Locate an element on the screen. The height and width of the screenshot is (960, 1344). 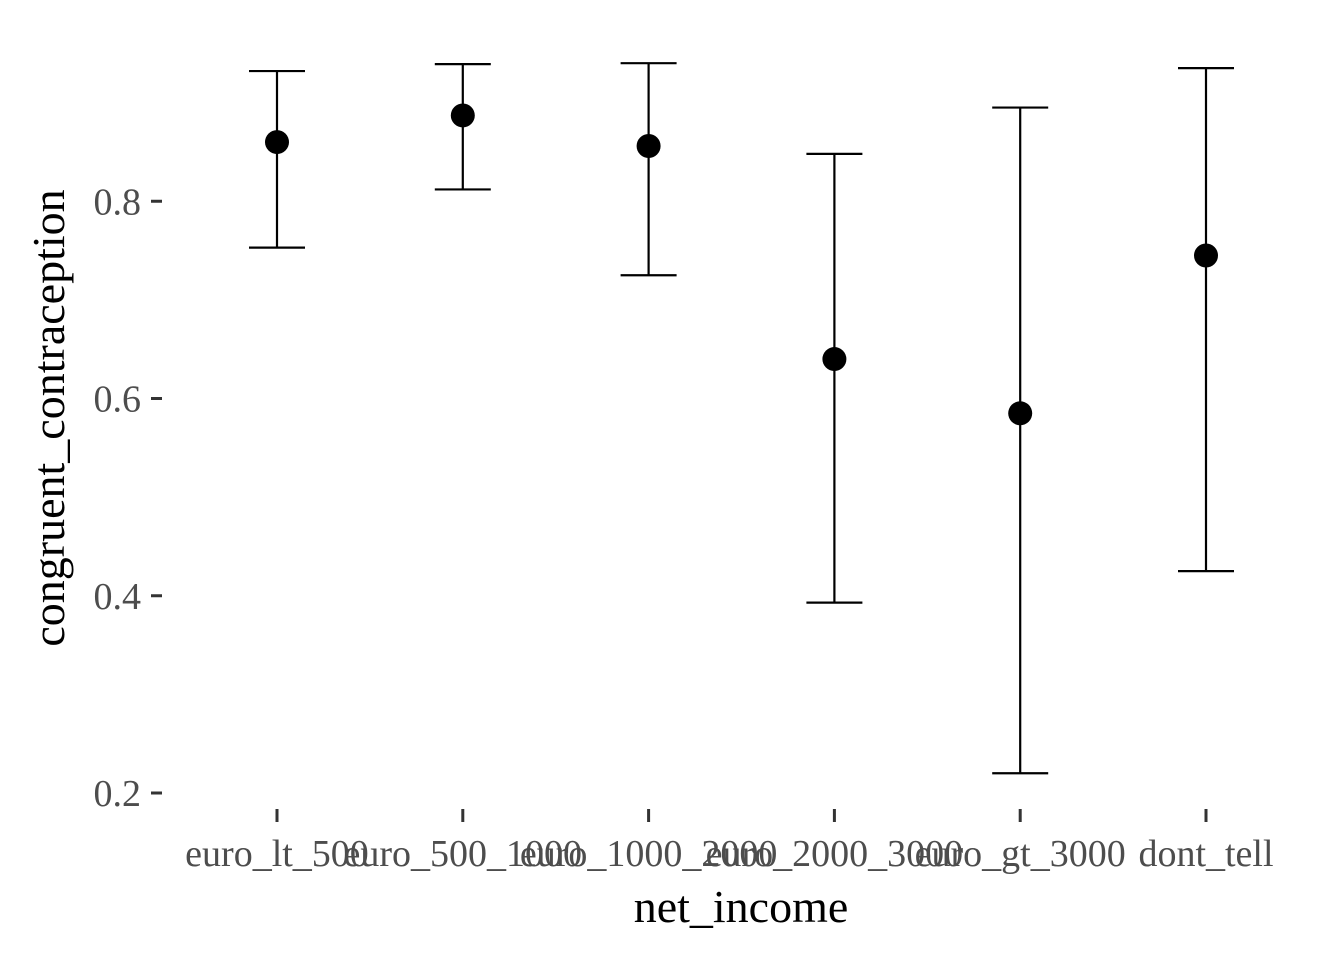
x-tick-label: euro_gt_3000 is located at coordinates (1020, 854).